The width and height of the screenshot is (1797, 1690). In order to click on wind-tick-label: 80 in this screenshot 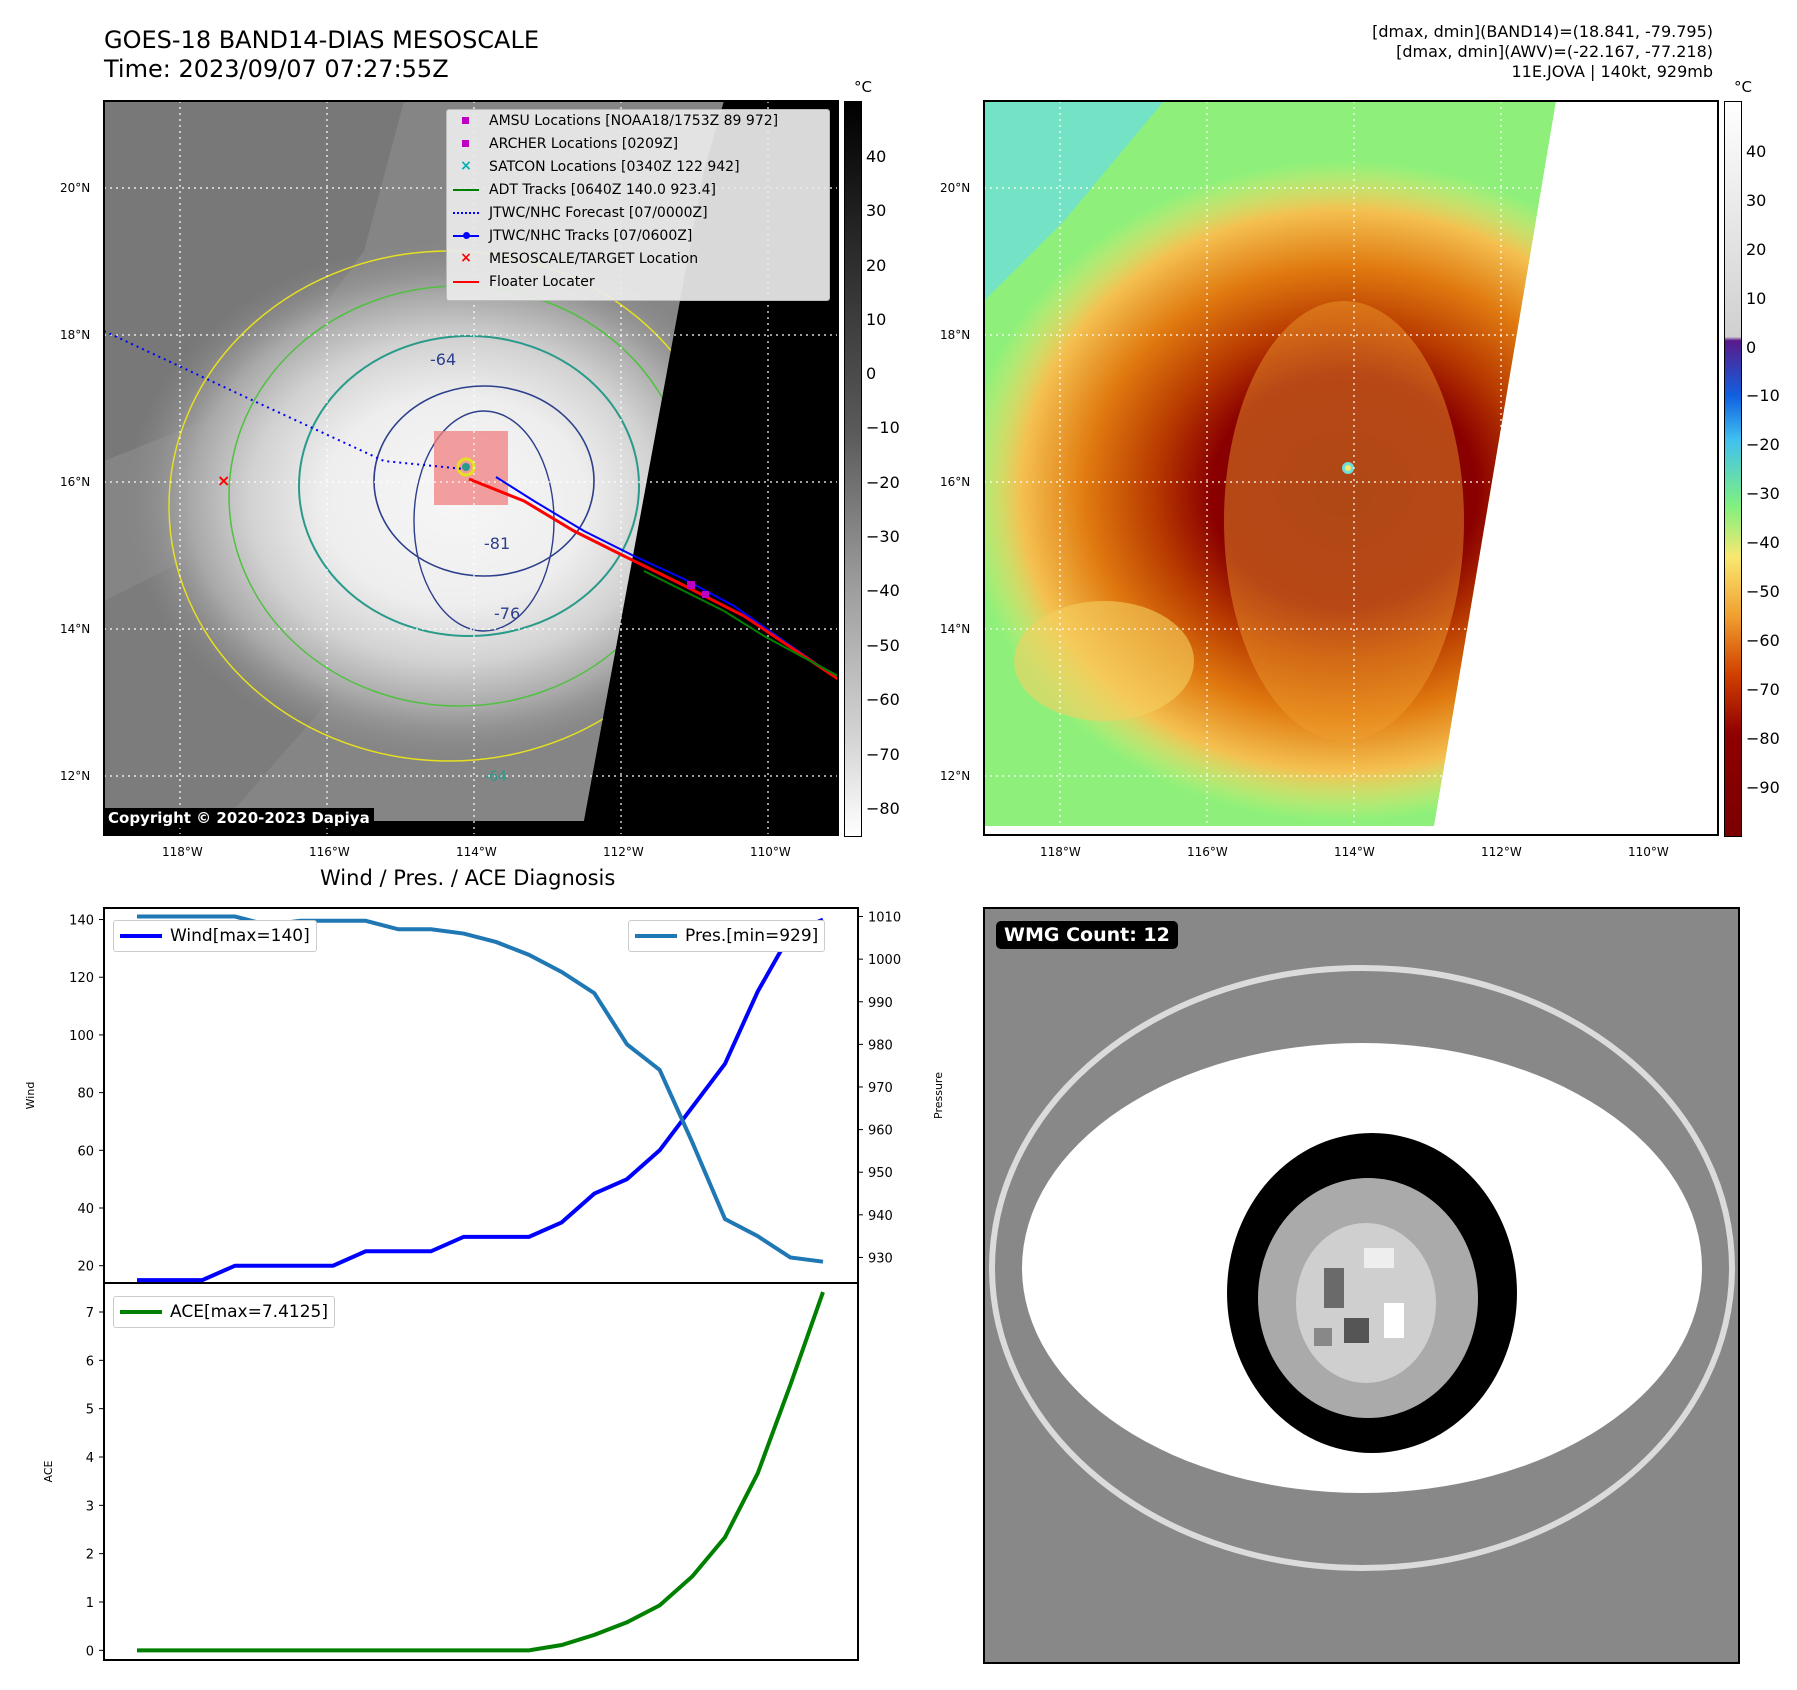, I will do `click(85, 1094)`.